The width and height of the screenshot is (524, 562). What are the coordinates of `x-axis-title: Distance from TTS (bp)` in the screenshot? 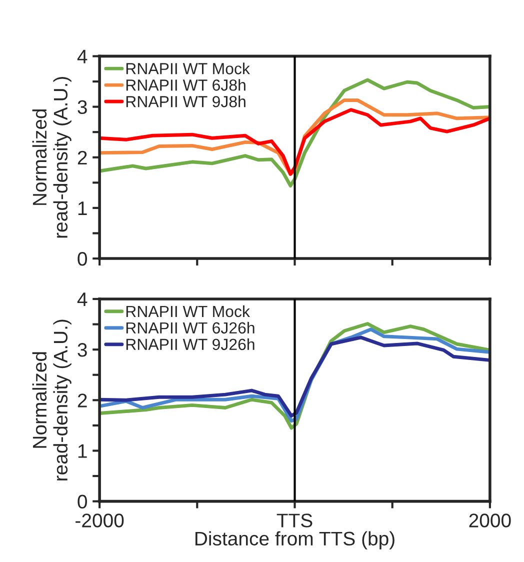 It's located at (294, 540).